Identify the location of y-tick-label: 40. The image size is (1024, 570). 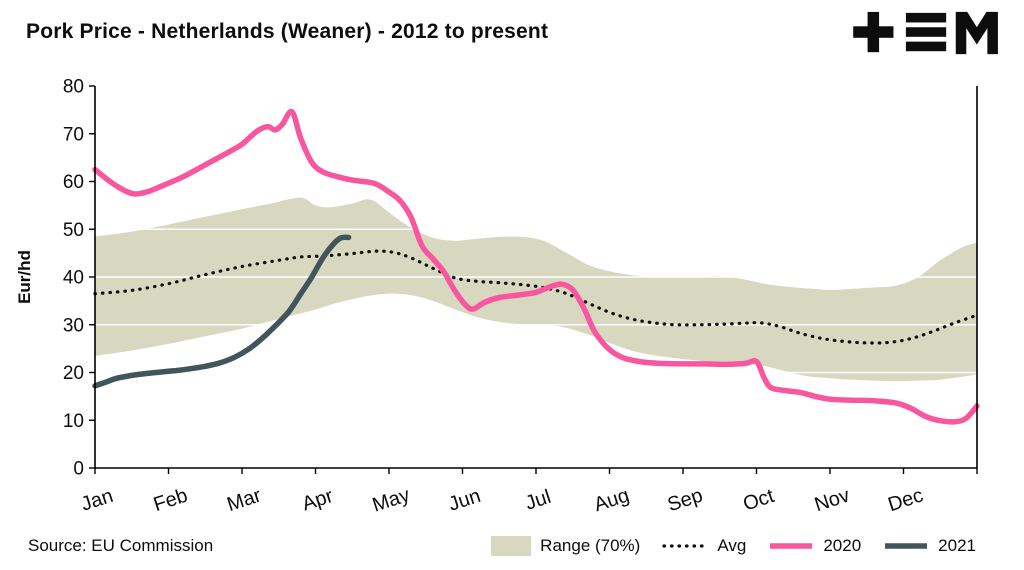
(73, 278).